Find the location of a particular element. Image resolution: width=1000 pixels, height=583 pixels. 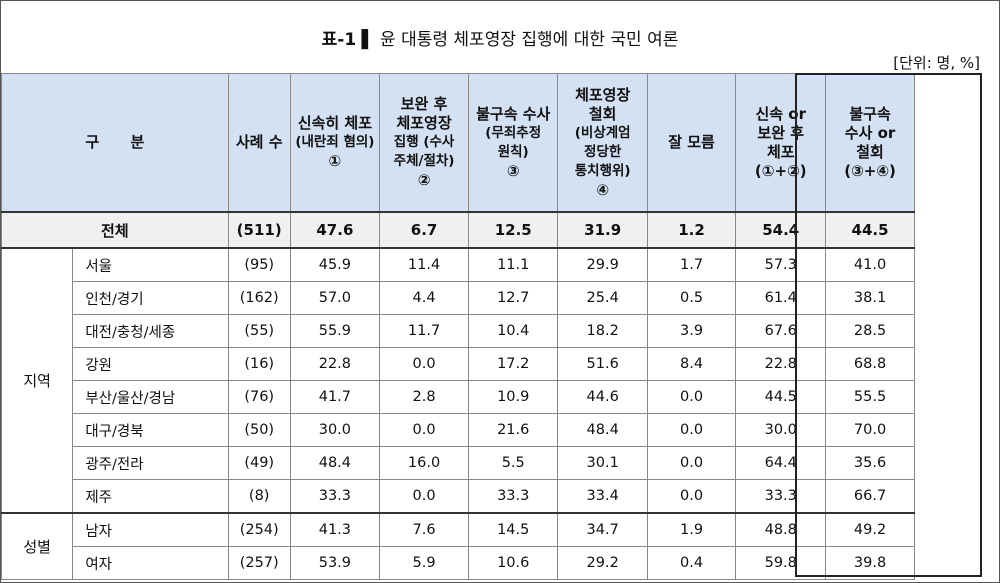

value-cell: 41.7 is located at coordinates (335, 397).